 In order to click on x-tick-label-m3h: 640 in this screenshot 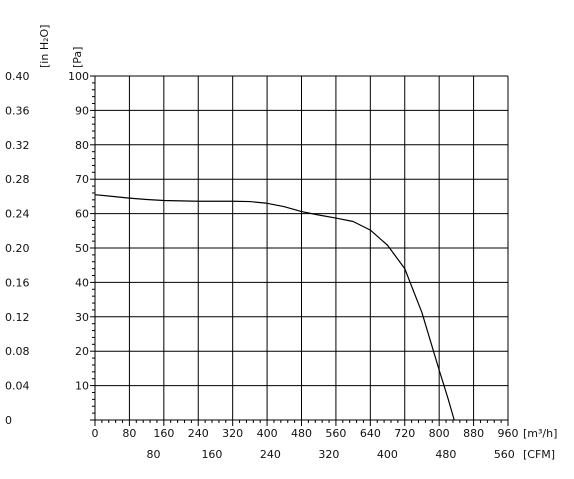, I will do `click(370, 433)`.